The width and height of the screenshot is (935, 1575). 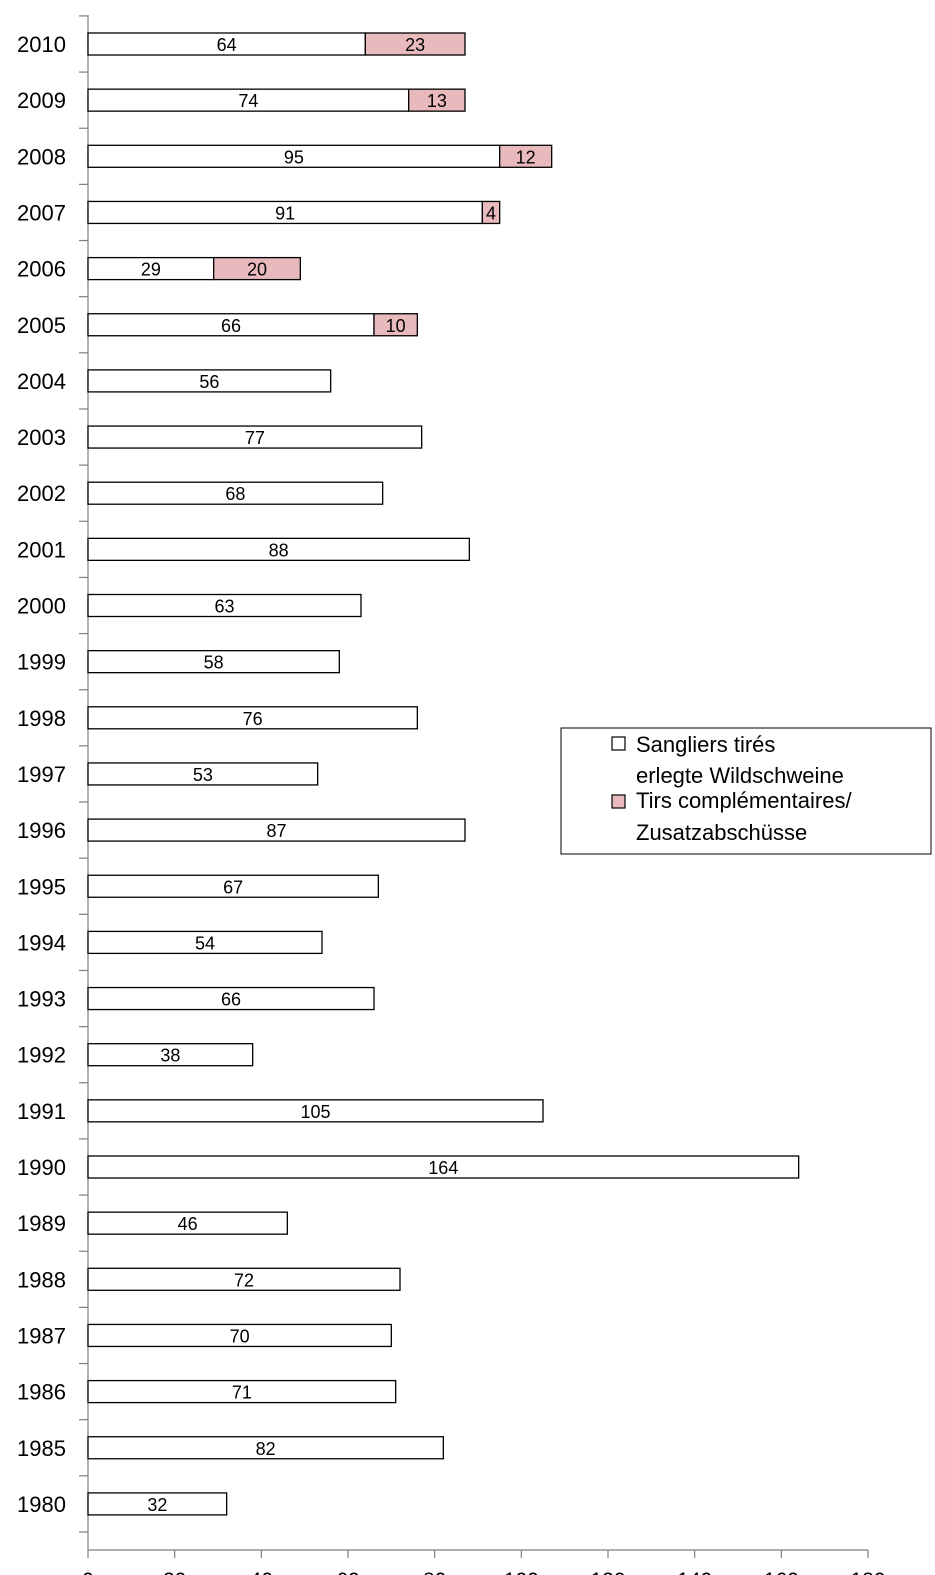 What do you see at coordinates (227, 45) in the screenshot?
I see `data-label-shot: 64` at bounding box center [227, 45].